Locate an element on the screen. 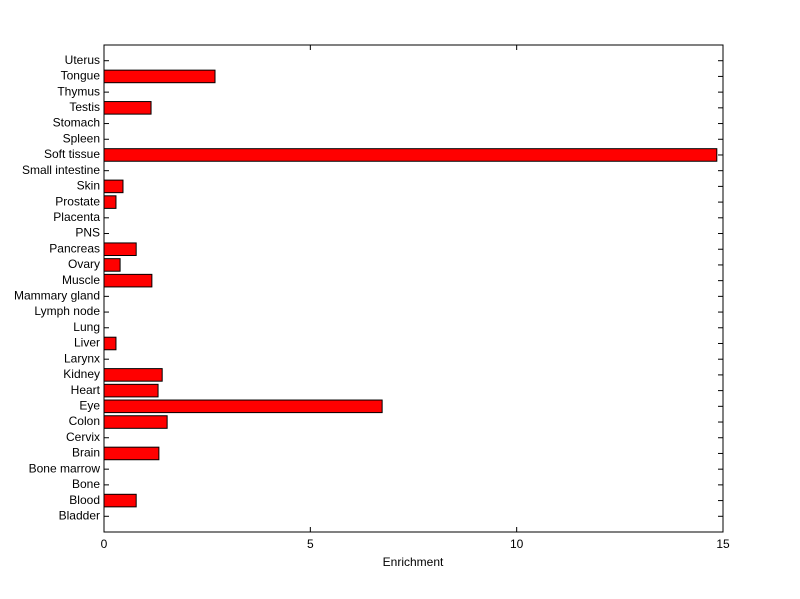 The height and width of the screenshot is (599, 800). y-tick-label: Placenta is located at coordinates (76, 217).